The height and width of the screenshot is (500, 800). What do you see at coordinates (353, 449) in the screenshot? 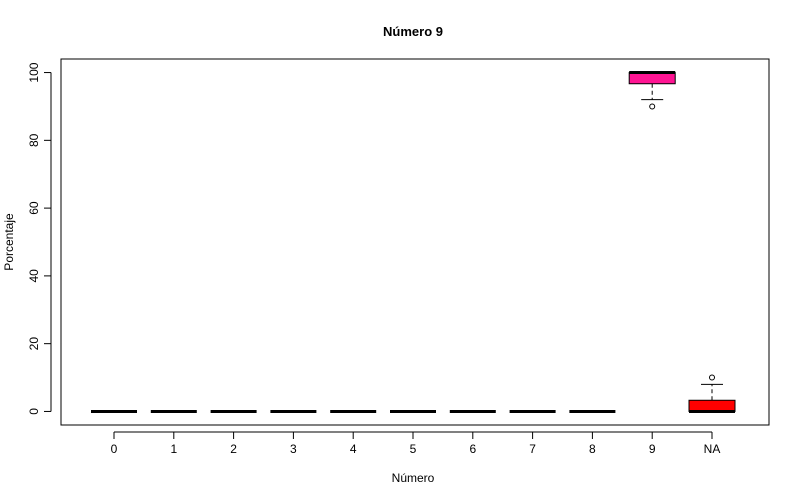
I see `x-tick-label: 4` at bounding box center [353, 449].